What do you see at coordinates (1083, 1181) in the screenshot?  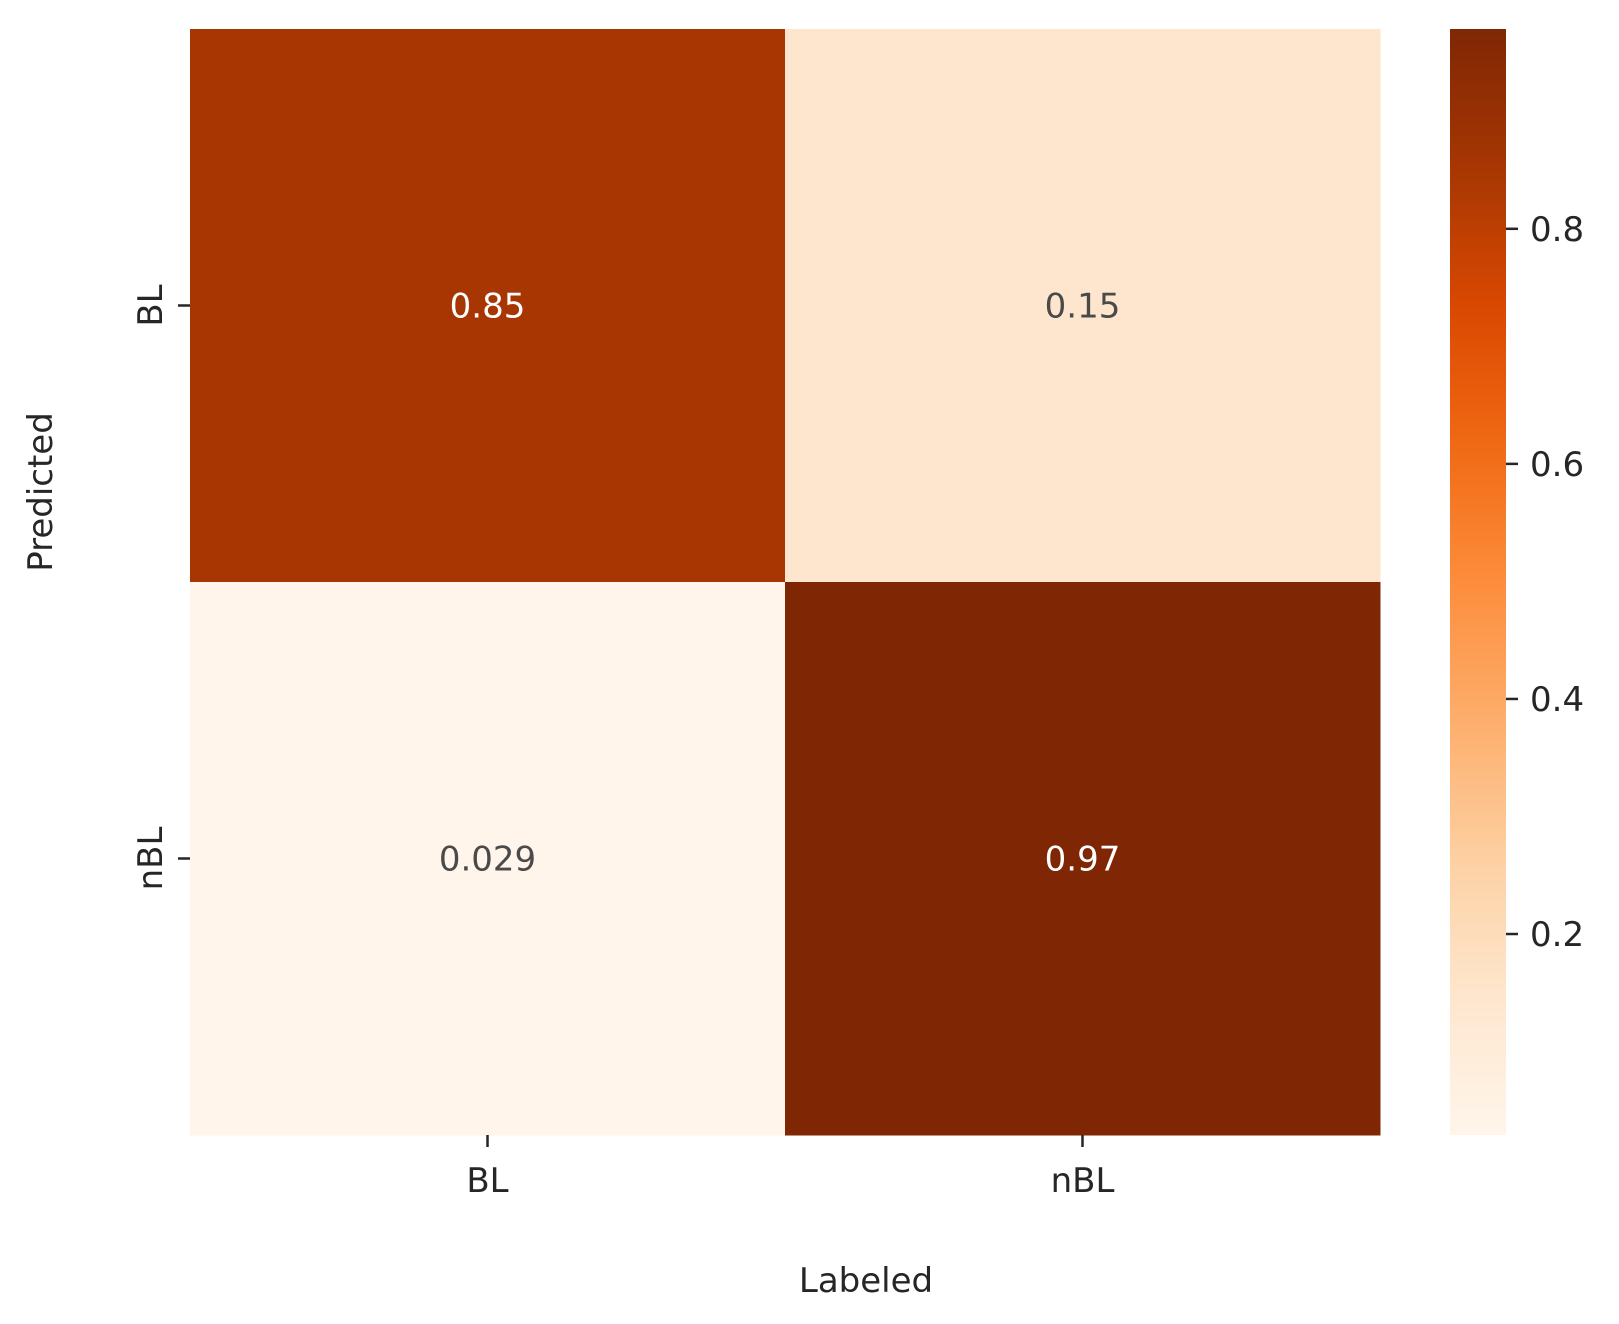 I see `x-tick-label: nBL` at bounding box center [1083, 1181].